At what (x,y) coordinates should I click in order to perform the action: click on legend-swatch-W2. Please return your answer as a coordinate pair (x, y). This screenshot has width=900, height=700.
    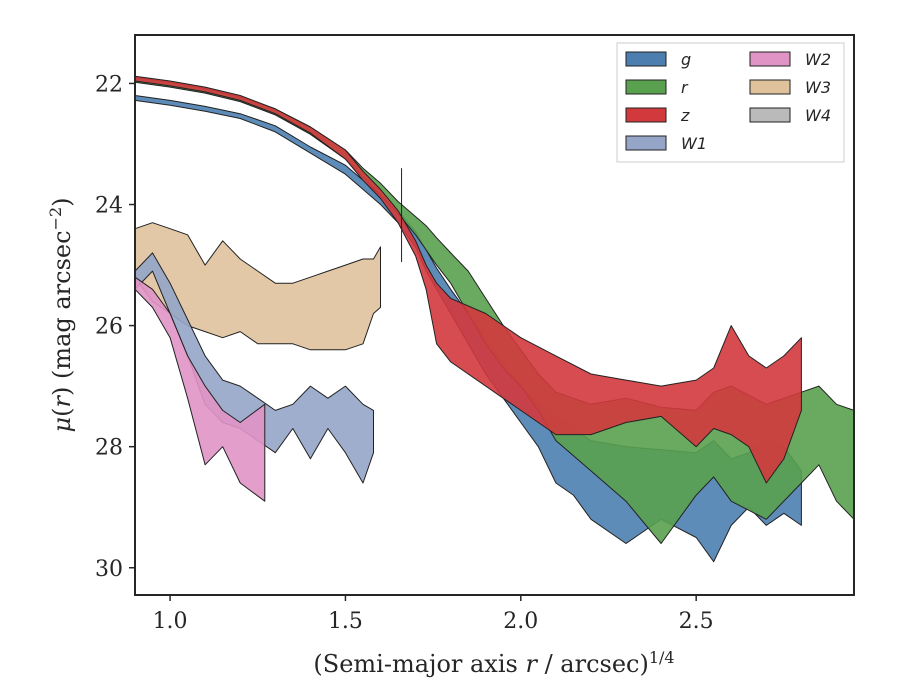
    Looking at the image, I should click on (770, 59).